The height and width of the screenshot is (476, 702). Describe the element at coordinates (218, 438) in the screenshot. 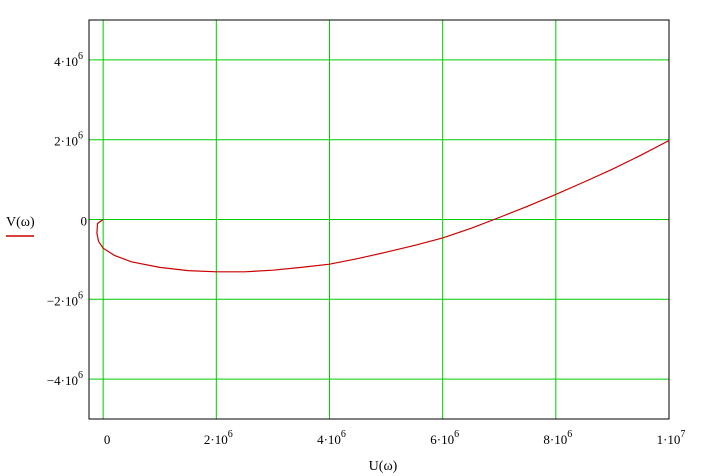

I see `x-tick-label: 2·10⁶` at that location.